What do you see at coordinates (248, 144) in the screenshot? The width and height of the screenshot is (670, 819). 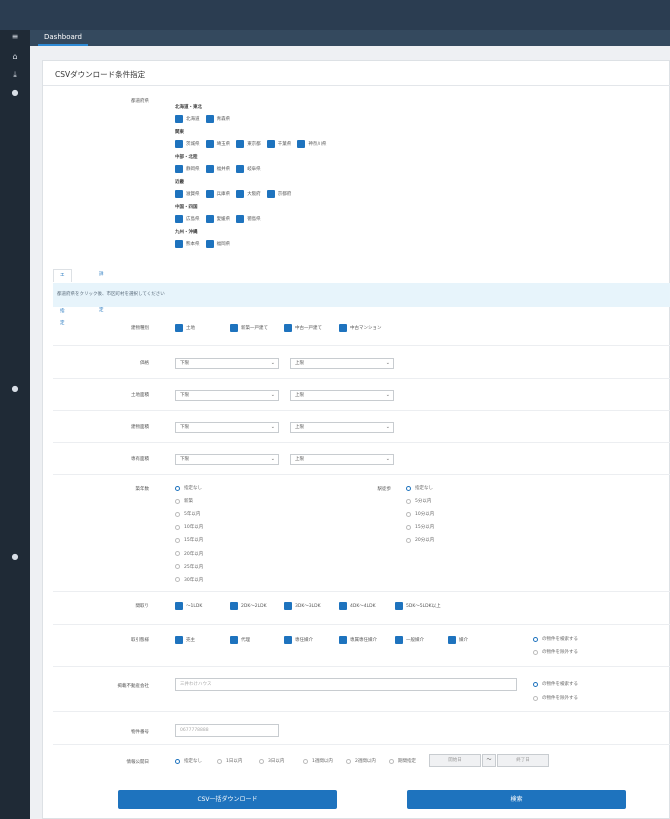 I see `prefecture-checkbox: 東京都` at bounding box center [248, 144].